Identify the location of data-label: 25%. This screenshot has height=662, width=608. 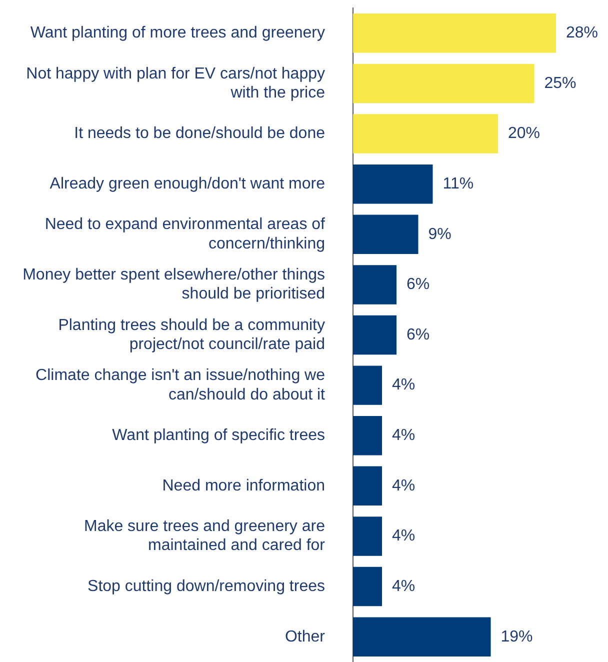
(560, 83).